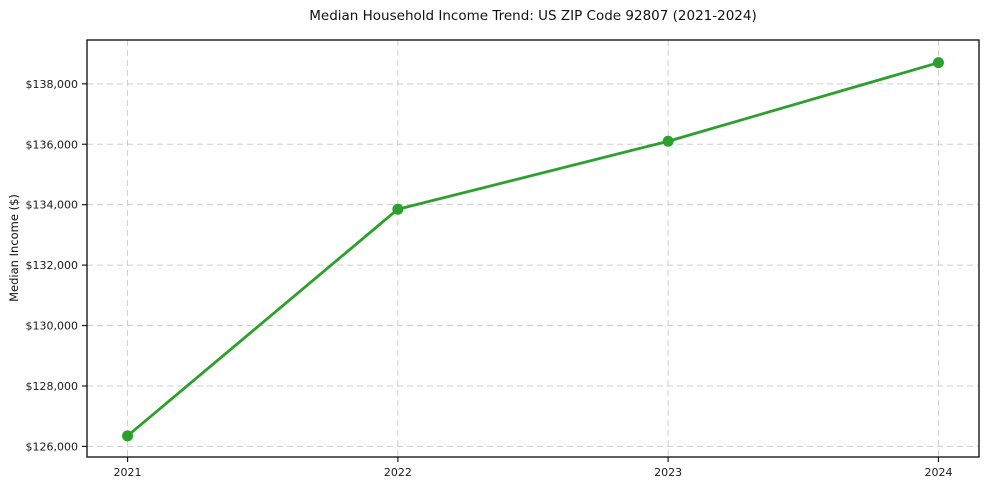  Describe the element at coordinates (938, 472) in the screenshot. I see `x-tick-label: 2024` at that location.